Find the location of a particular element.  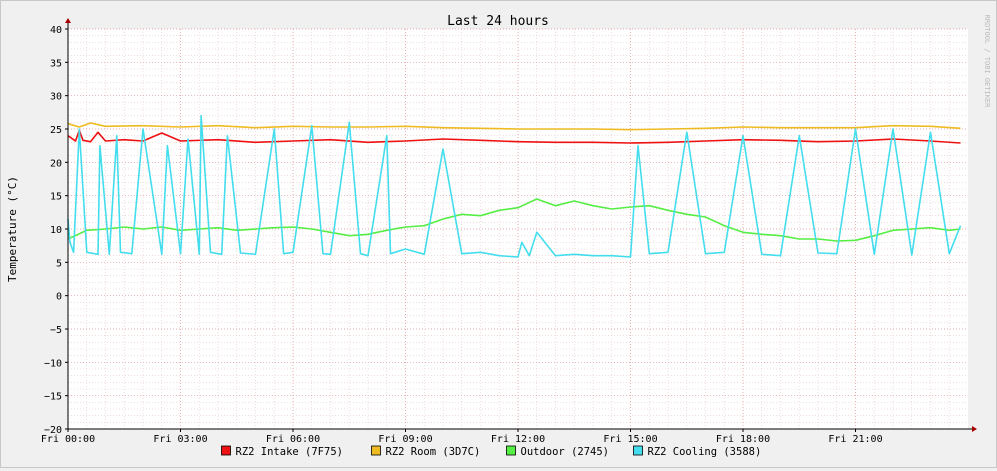

y-tick-label: 10 is located at coordinates (56, 230).